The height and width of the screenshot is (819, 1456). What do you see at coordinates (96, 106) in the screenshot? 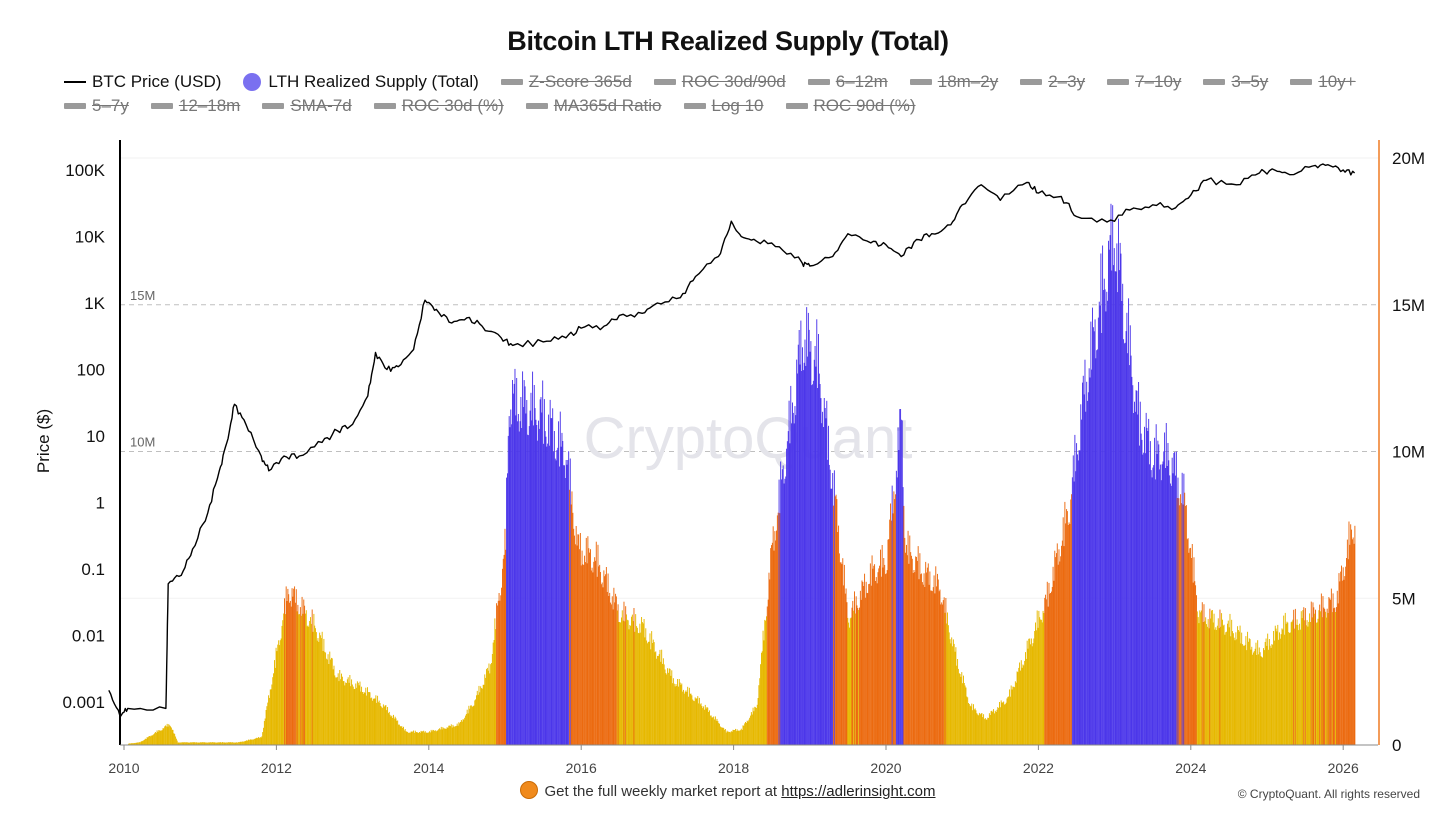
I see `legend-item-hidden: 5–7y` at bounding box center [96, 106].